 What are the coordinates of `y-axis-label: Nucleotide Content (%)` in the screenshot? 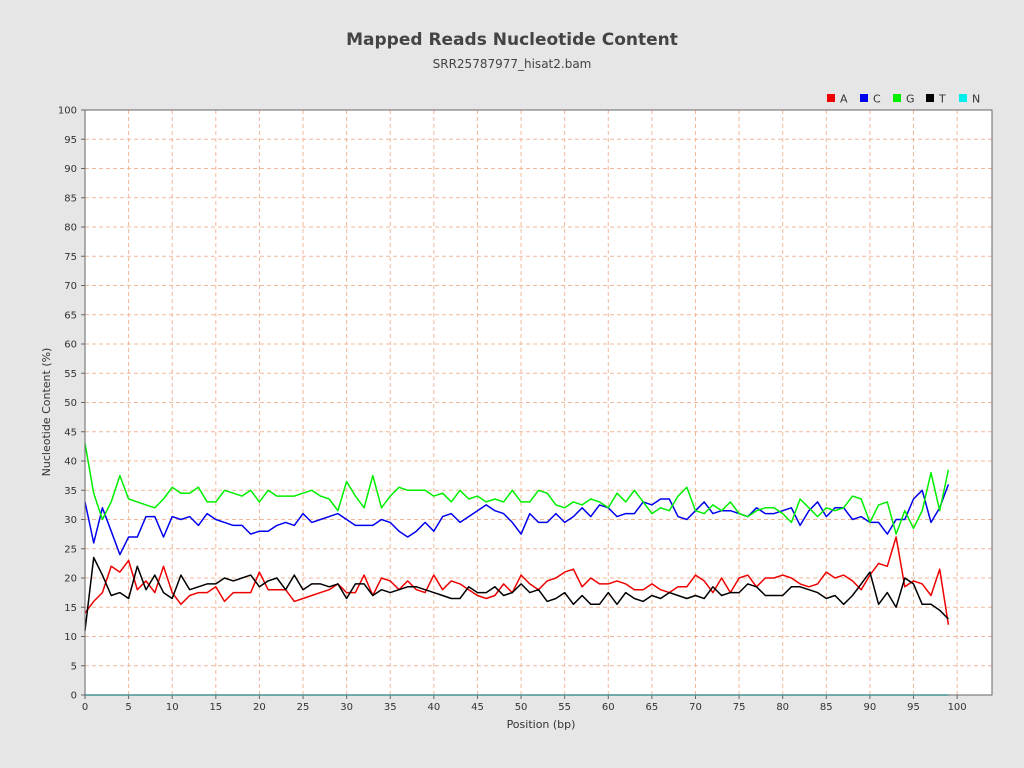 It's located at (46, 412).